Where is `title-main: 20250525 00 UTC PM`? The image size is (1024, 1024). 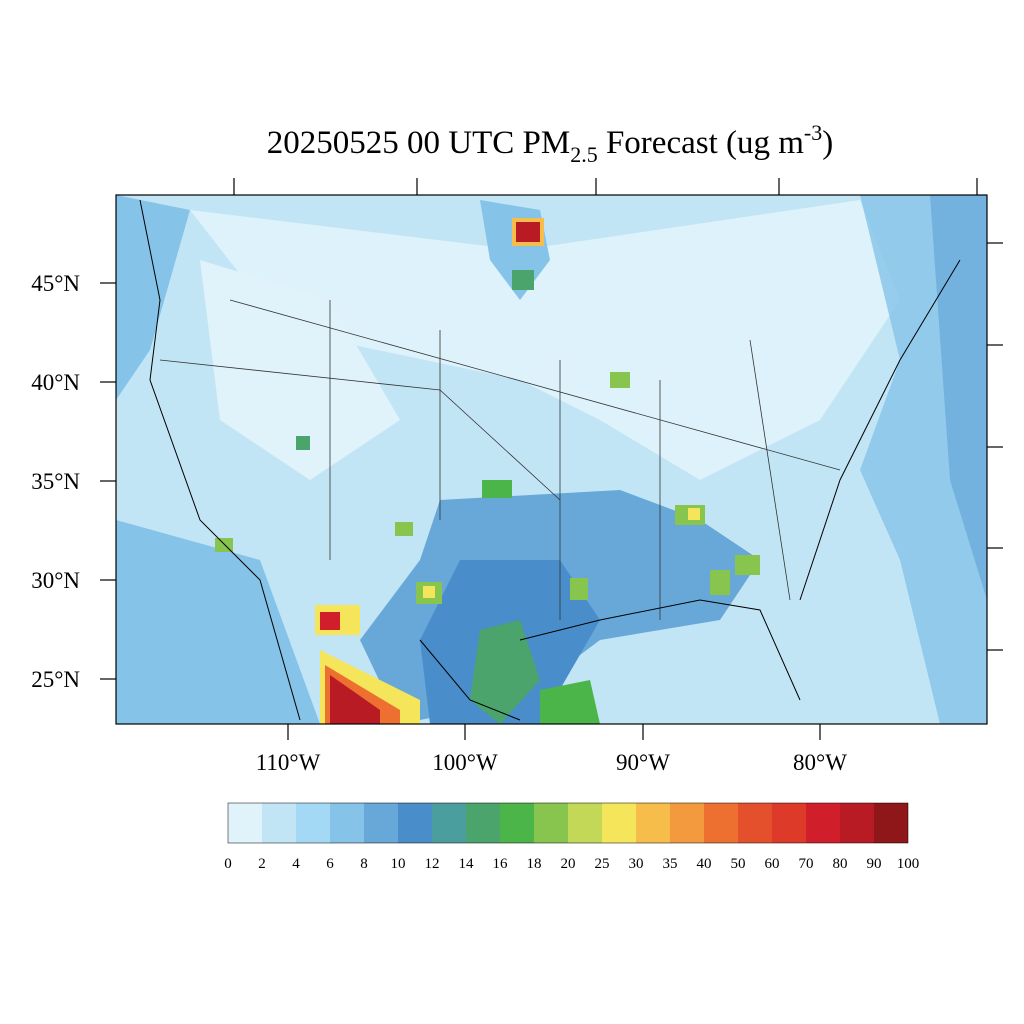
title-main: 20250525 00 UTC PM is located at coordinates (418, 143).